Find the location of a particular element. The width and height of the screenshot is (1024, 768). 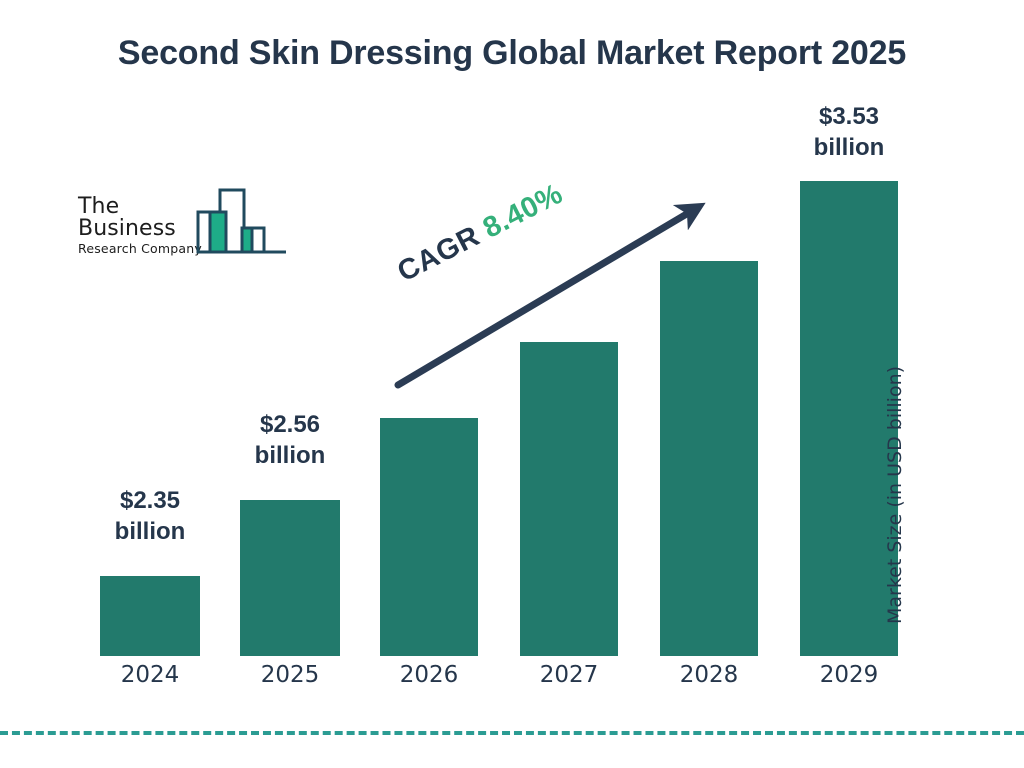

bar-2025 is located at coordinates (290, 578).